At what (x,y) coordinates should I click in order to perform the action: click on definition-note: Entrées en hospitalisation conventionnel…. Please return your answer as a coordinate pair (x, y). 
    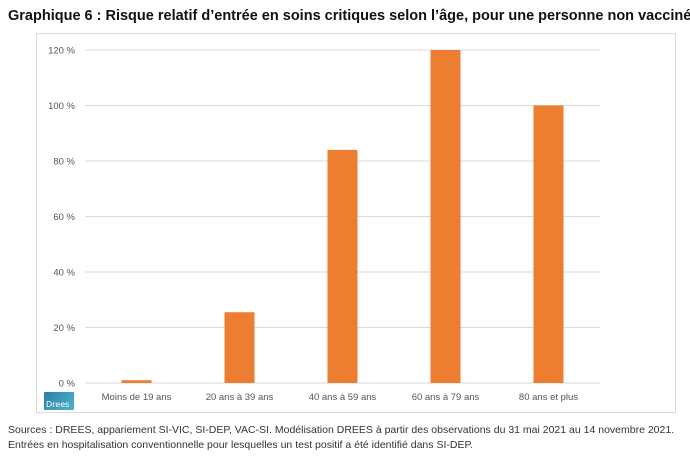
    Looking at the image, I should click on (241, 445).